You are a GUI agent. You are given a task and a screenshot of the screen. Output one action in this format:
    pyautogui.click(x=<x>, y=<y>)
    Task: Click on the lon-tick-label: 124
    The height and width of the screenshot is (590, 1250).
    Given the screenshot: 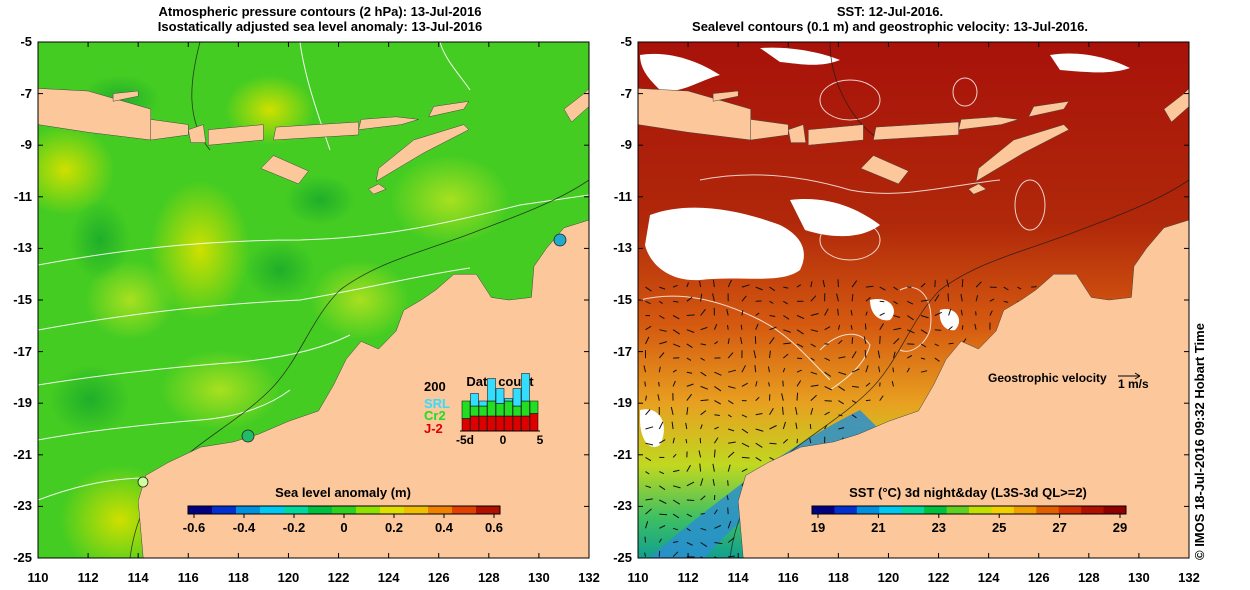 What is the action you would take?
    pyautogui.click(x=988, y=577)
    